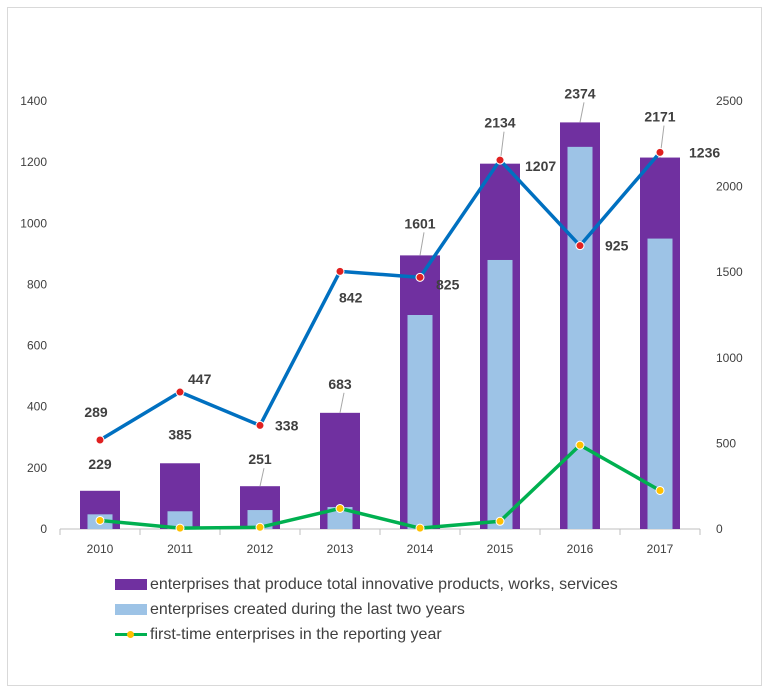 Image resolution: width=769 pixels, height=693 pixels. I want to click on bar-data-label: 683, so click(340, 384).